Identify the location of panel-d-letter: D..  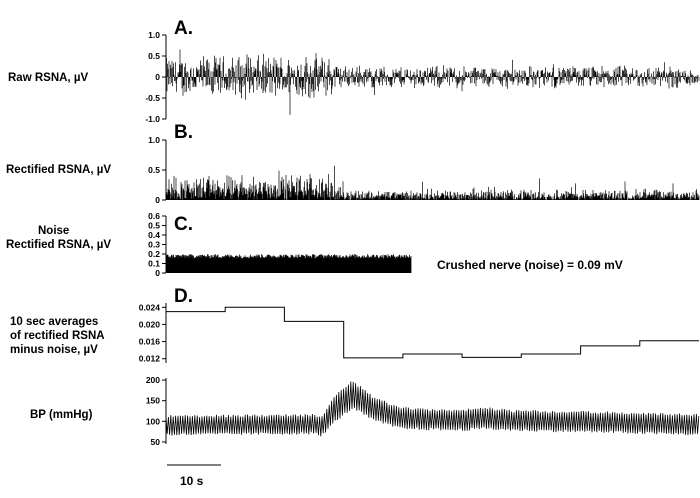
(183, 296).